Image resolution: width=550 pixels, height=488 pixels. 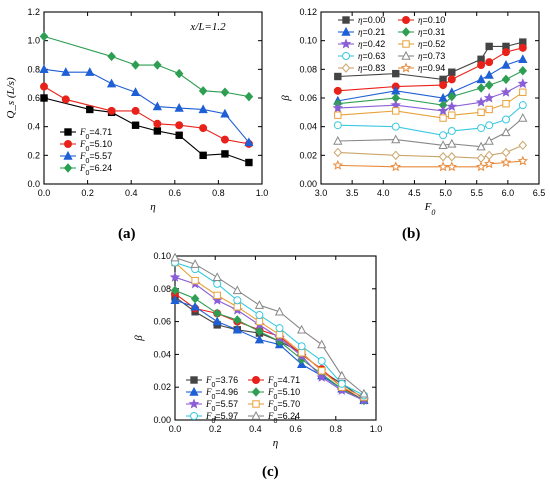 I want to click on legend-b-entry-6-label: η=0.63, so click(x=371, y=56).